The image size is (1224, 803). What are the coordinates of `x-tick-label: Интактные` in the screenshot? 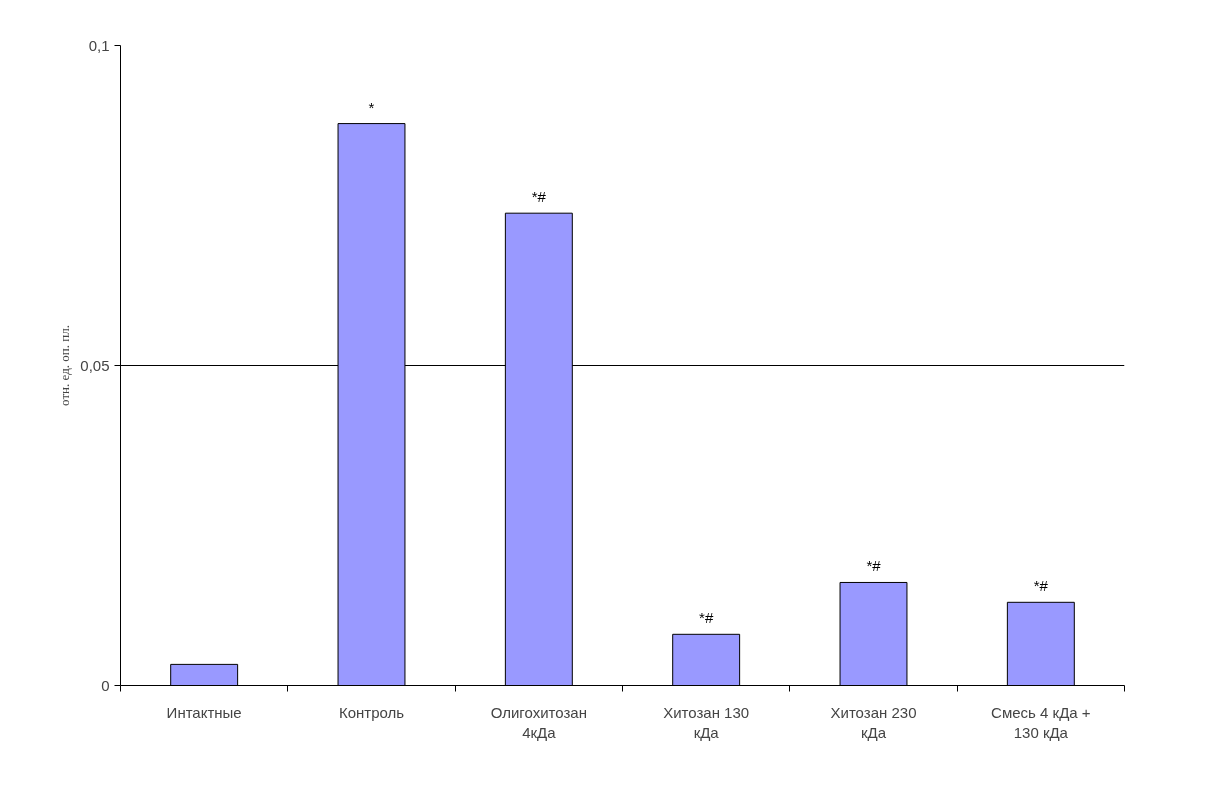 It's located at (204, 712).